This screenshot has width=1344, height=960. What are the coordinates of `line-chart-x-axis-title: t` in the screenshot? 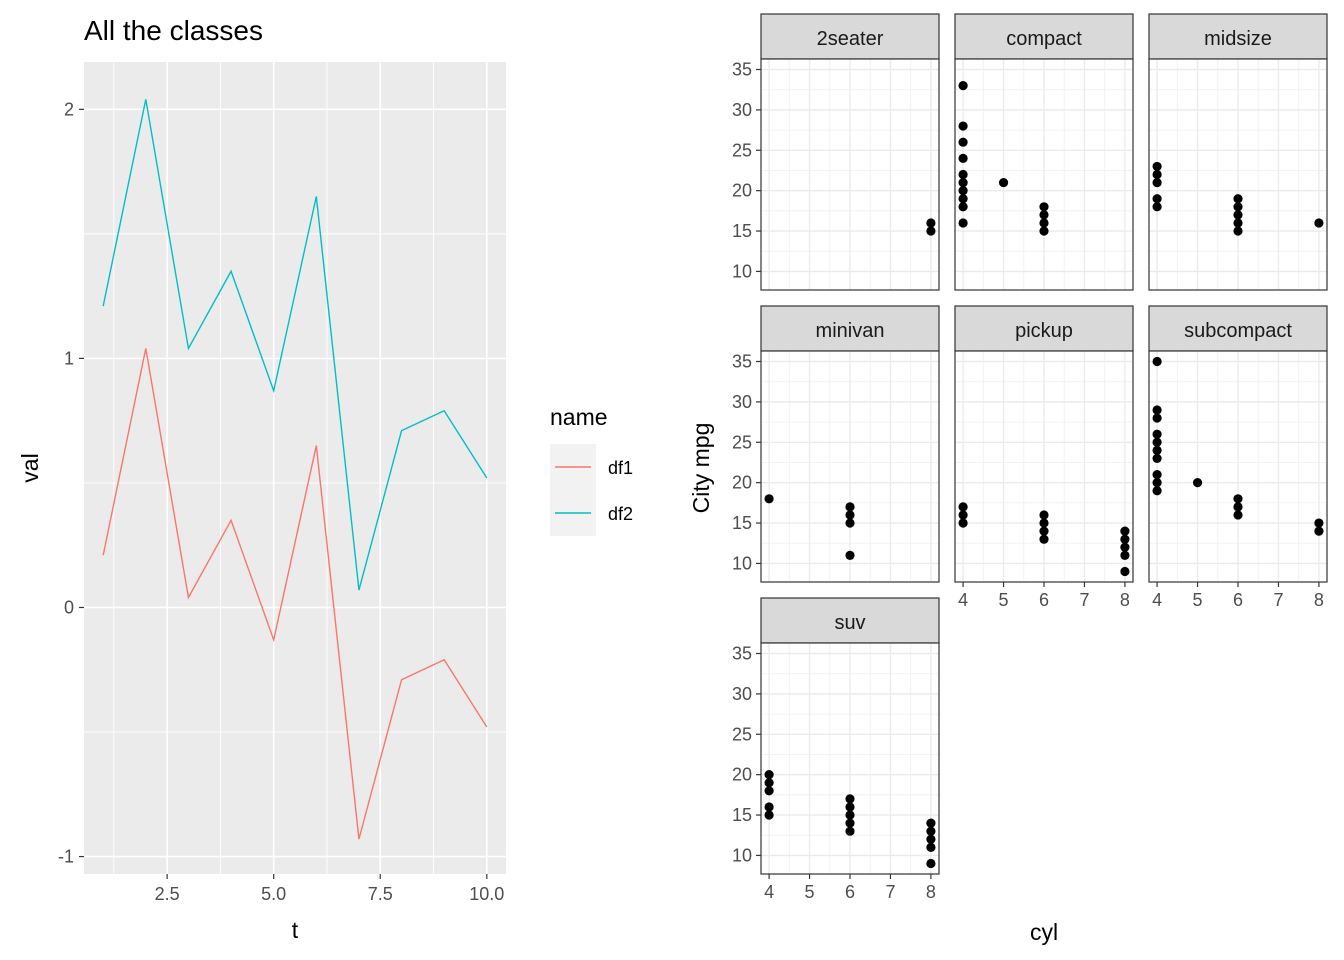 It's located at (295, 930).